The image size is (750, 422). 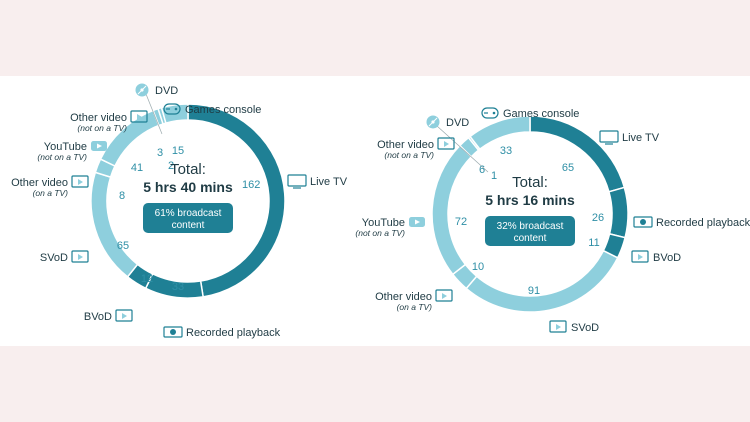 I want to click on value-label: 72, so click(x=461, y=222).